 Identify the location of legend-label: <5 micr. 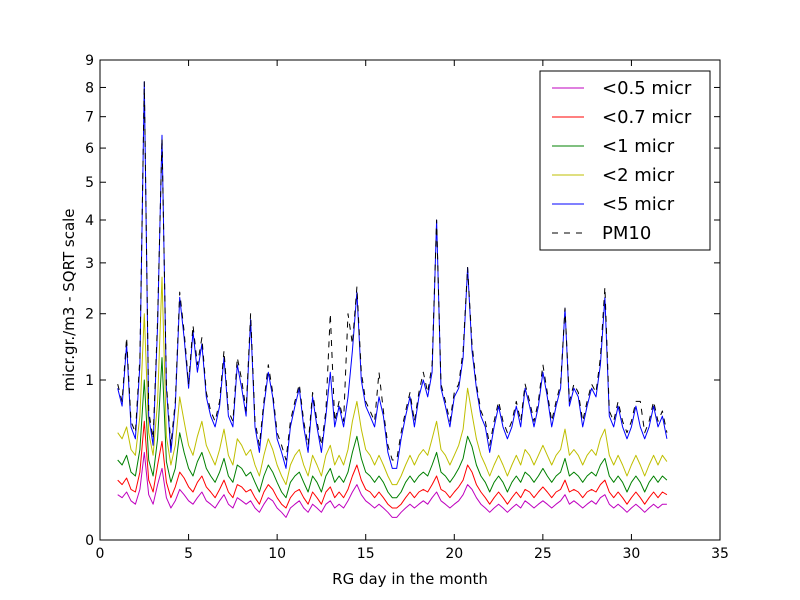
(638, 204).